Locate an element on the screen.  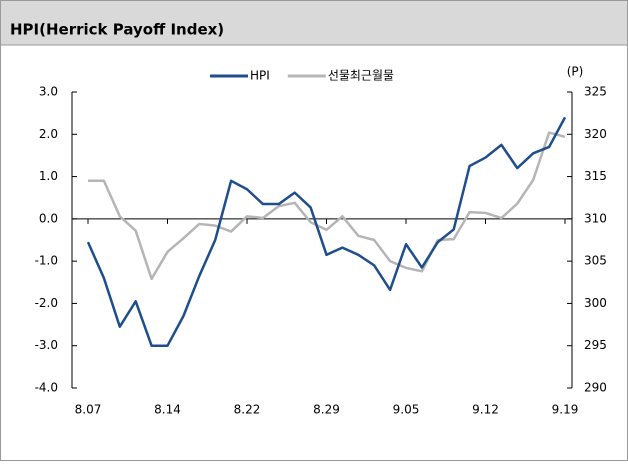
y2-tick-label: 295 is located at coordinates (595, 345).